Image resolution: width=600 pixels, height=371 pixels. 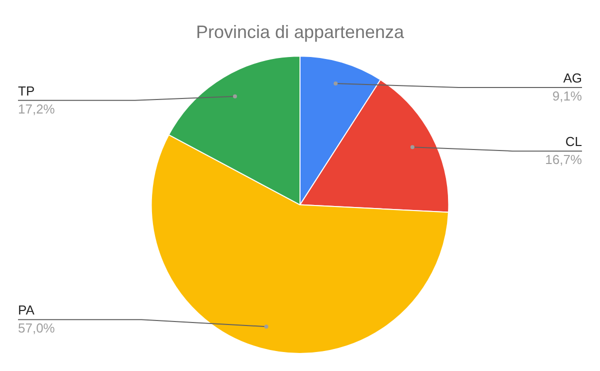 What do you see at coordinates (563, 160) in the screenshot?
I see `data-label: 16,7%` at bounding box center [563, 160].